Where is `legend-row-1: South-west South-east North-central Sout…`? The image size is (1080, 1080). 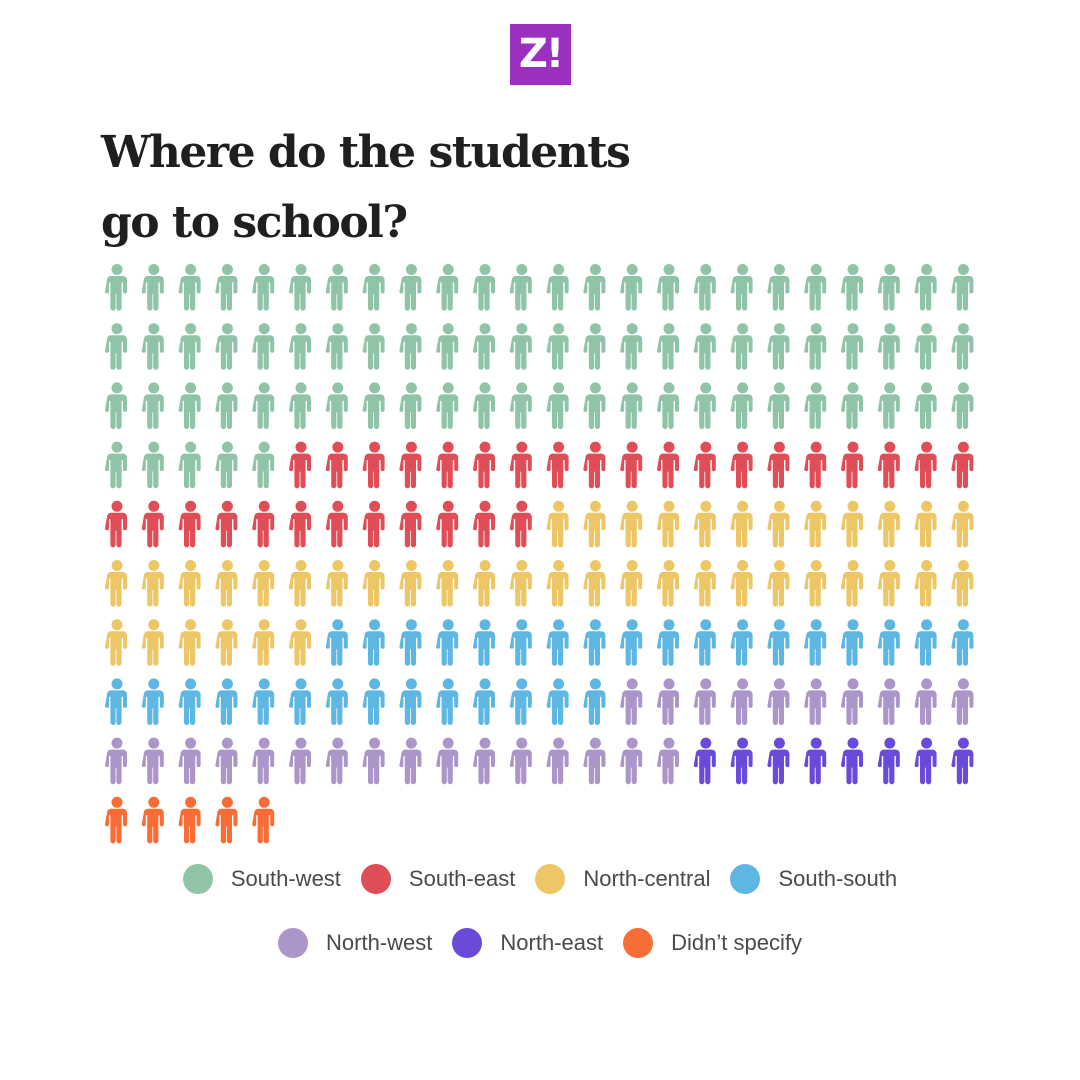
legend-row-1: South-west South-east North-central Sout… is located at coordinates (540, 879).